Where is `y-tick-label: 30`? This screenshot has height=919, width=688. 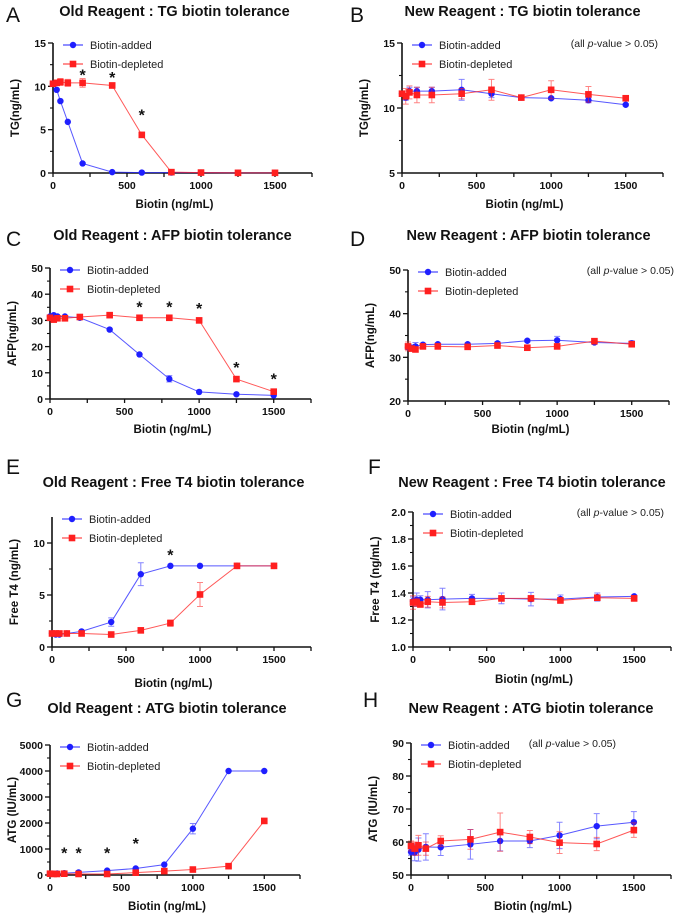
y-tick-label: 30 is located at coordinates (395, 358).